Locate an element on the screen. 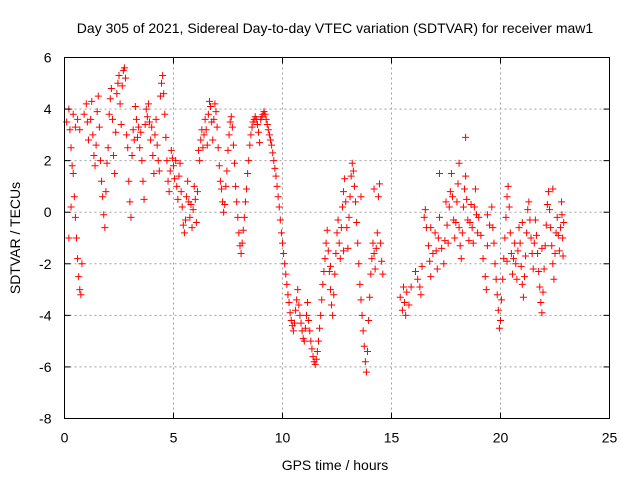 This screenshot has width=640, height=480. y-tick-label: 0 is located at coordinates (48, 212).